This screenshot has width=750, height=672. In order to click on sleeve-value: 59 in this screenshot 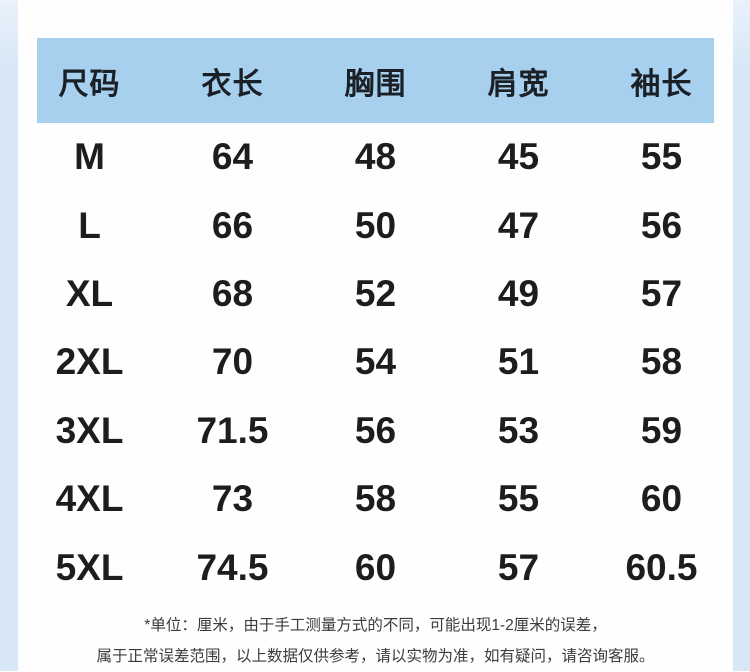, I will do `click(661, 430)`.